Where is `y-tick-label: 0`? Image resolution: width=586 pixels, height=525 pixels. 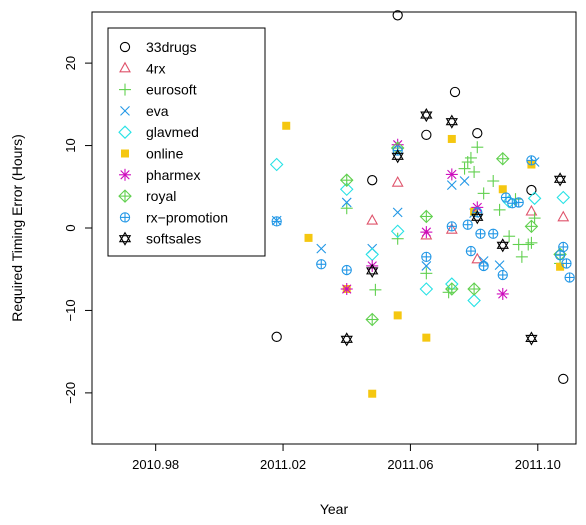 y-tick-label: 0 is located at coordinates (70, 227).